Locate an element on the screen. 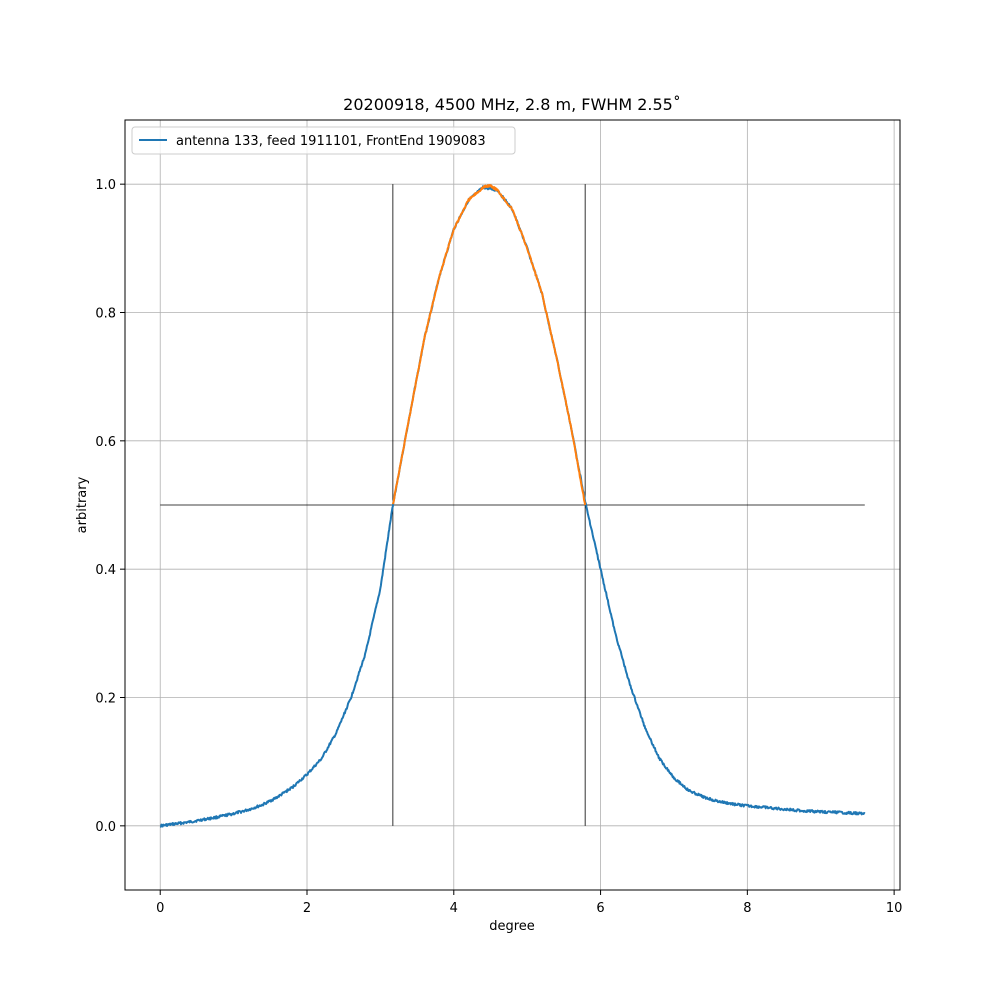 The image size is (1000, 1000). x-tick-label: 4 is located at coordinates (454, 908).